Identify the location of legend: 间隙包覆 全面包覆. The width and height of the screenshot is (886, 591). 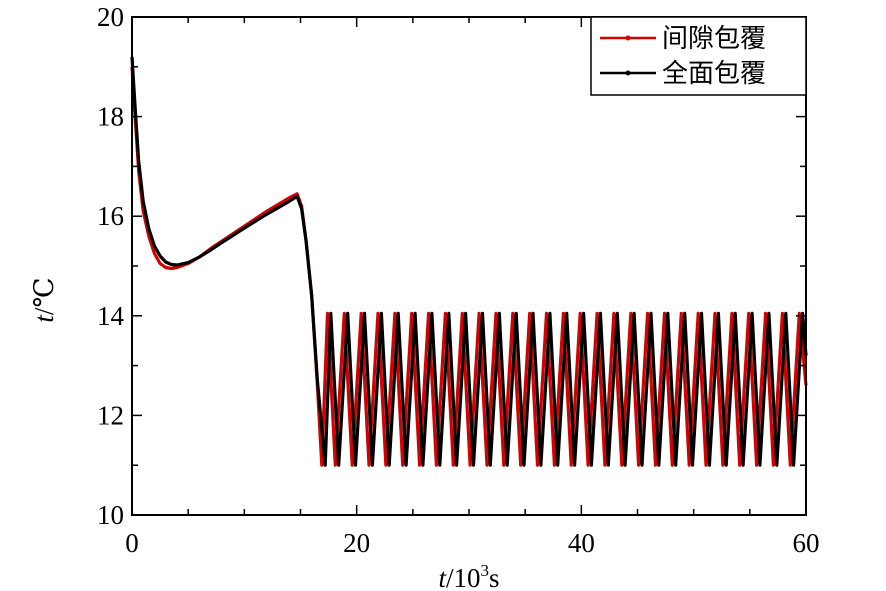
(698, 56).